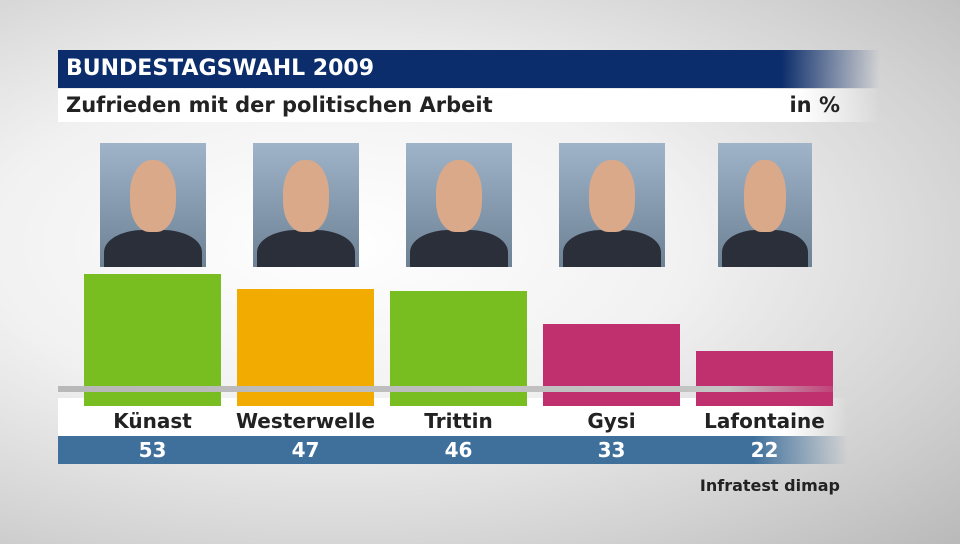 Image resolution: width=960 pixels, height=544 pixels. What do you see at coordinates (814, 105) in the screenshot?
I see `unit-label: in %` at bounding box center [814, 105].